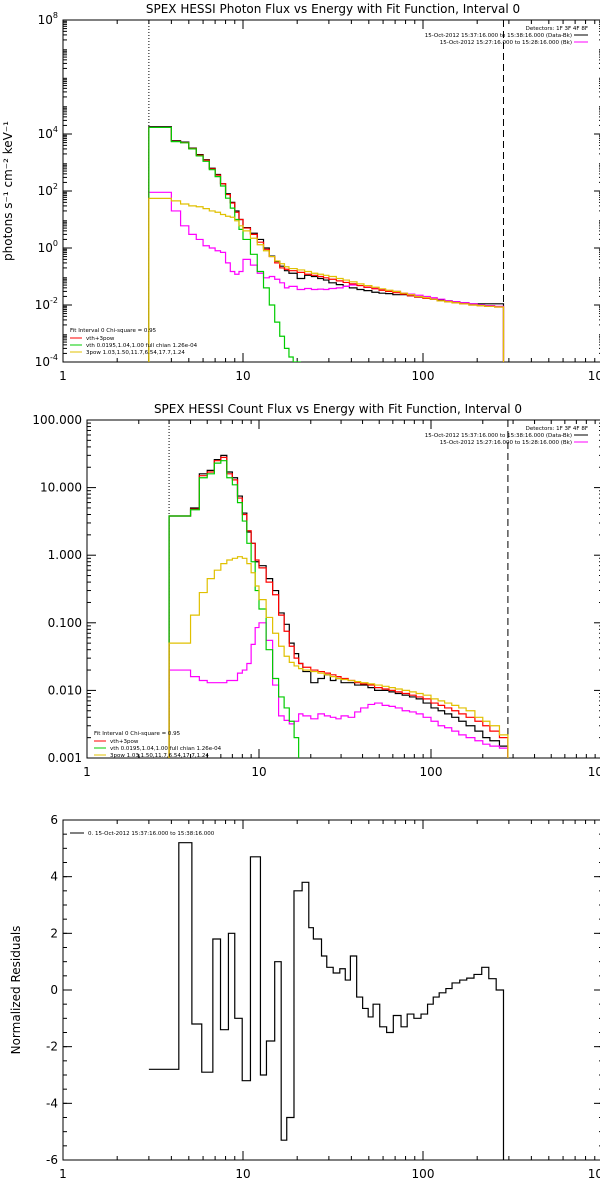  Describe the element at coordinates (52, 1103) in the screenshot. I see `y-tick-label: -4` at that location.